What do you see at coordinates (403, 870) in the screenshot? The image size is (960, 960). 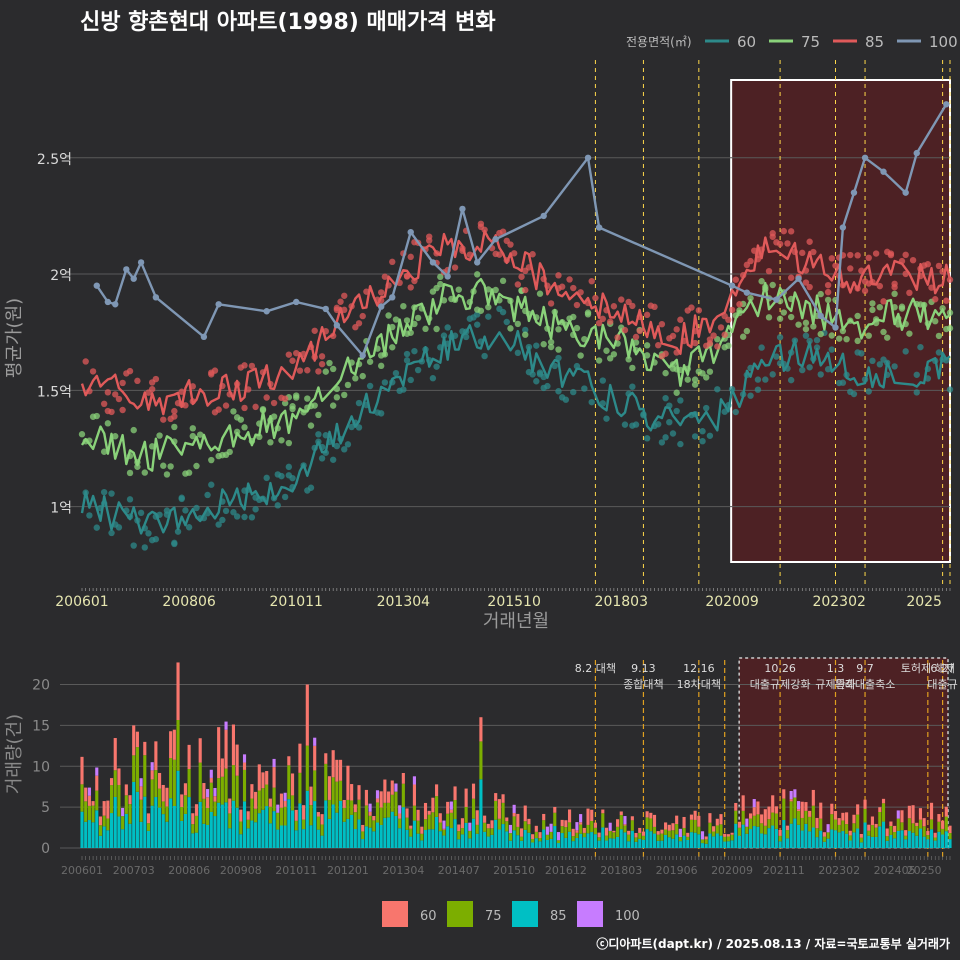 I see `volume-x-tick-label: 201304` at bounding box center [403, 870].